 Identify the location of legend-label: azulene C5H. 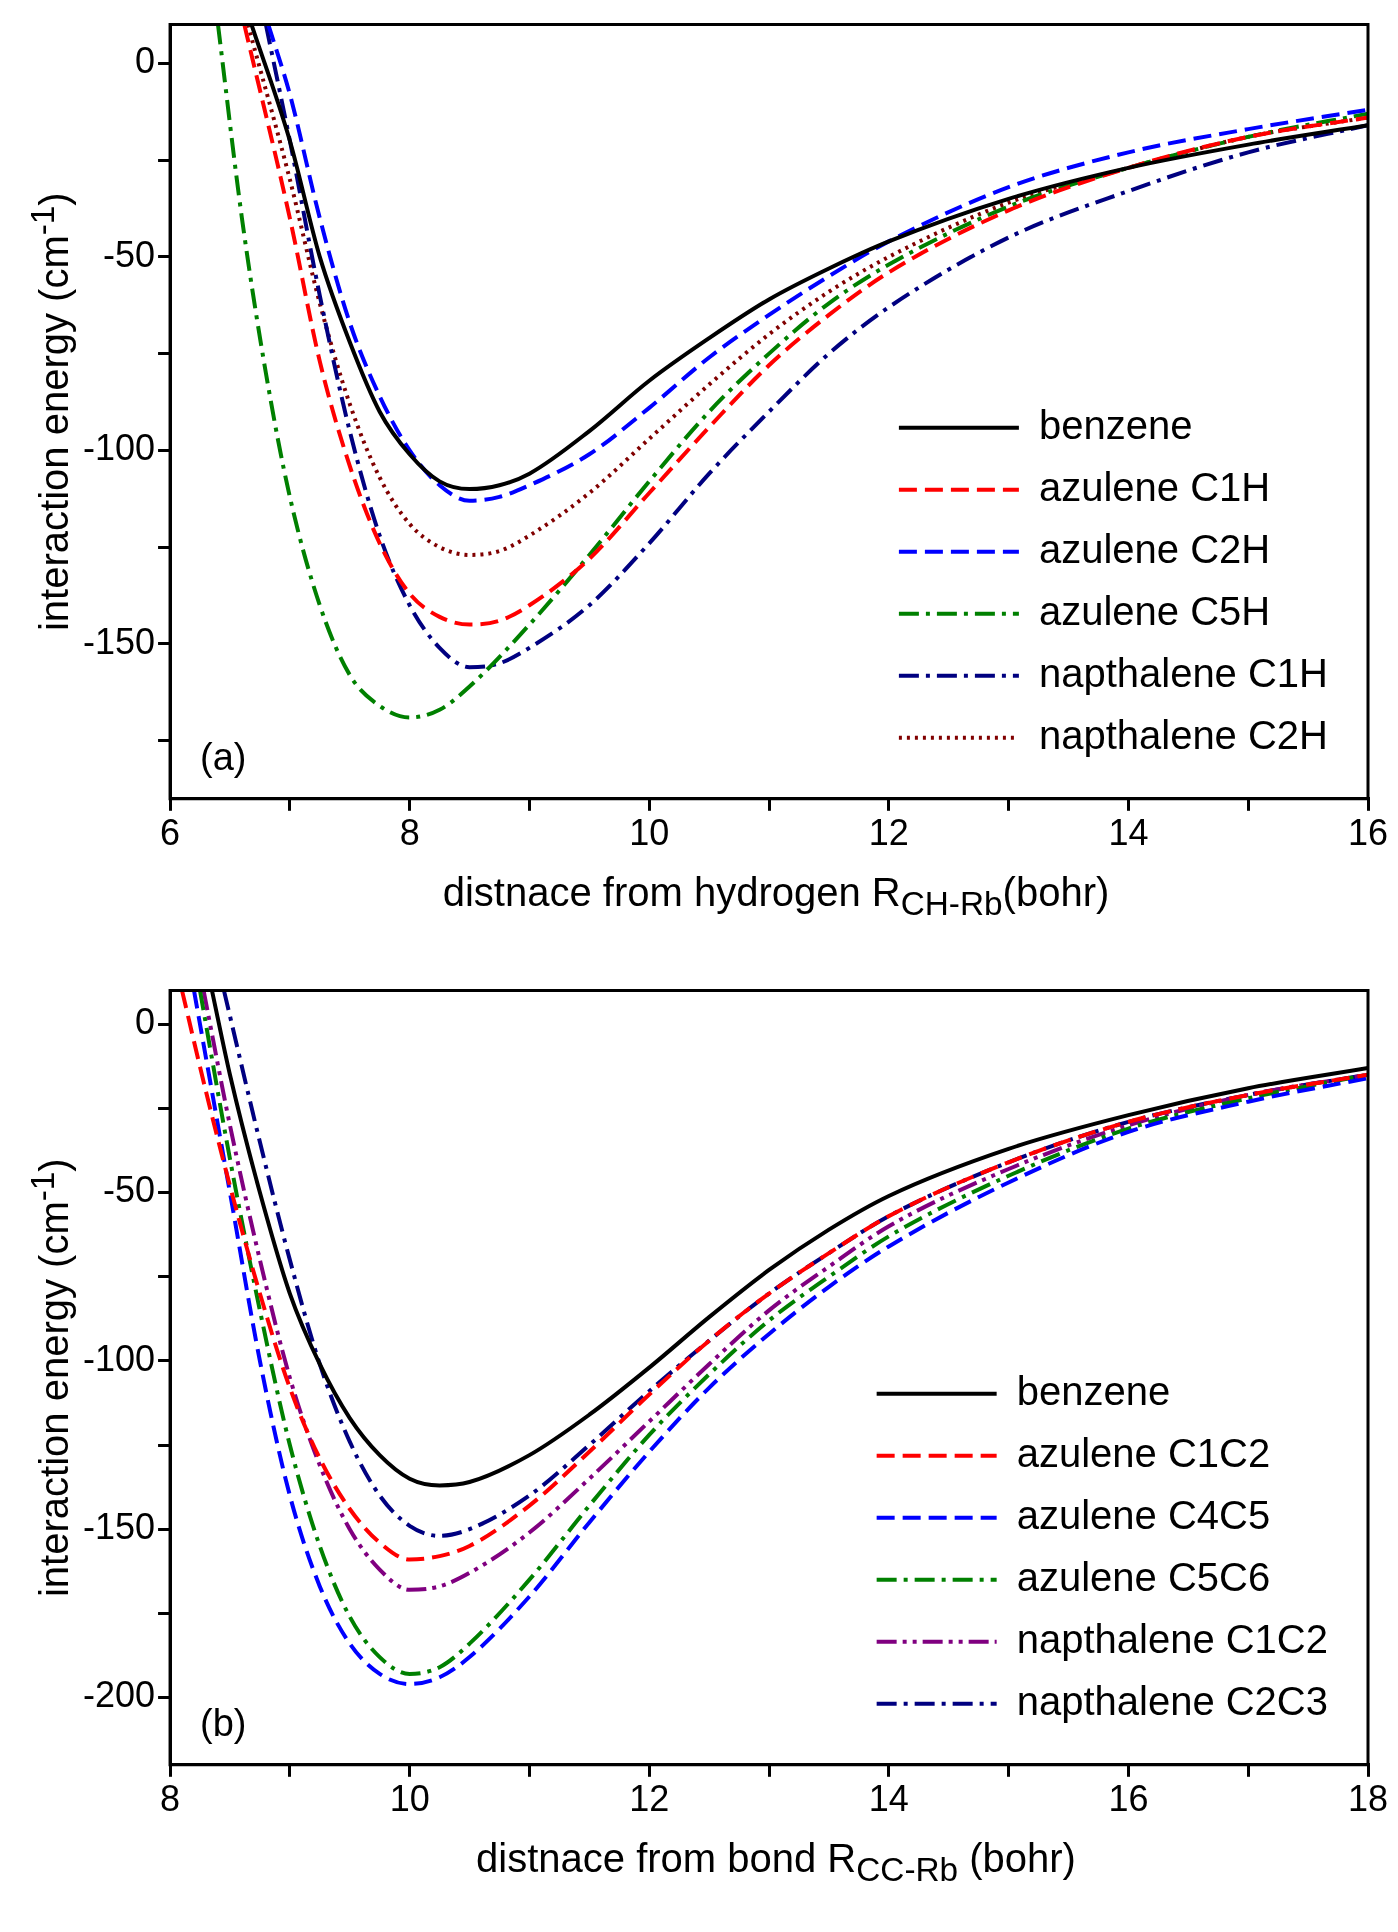
(1154, 610).